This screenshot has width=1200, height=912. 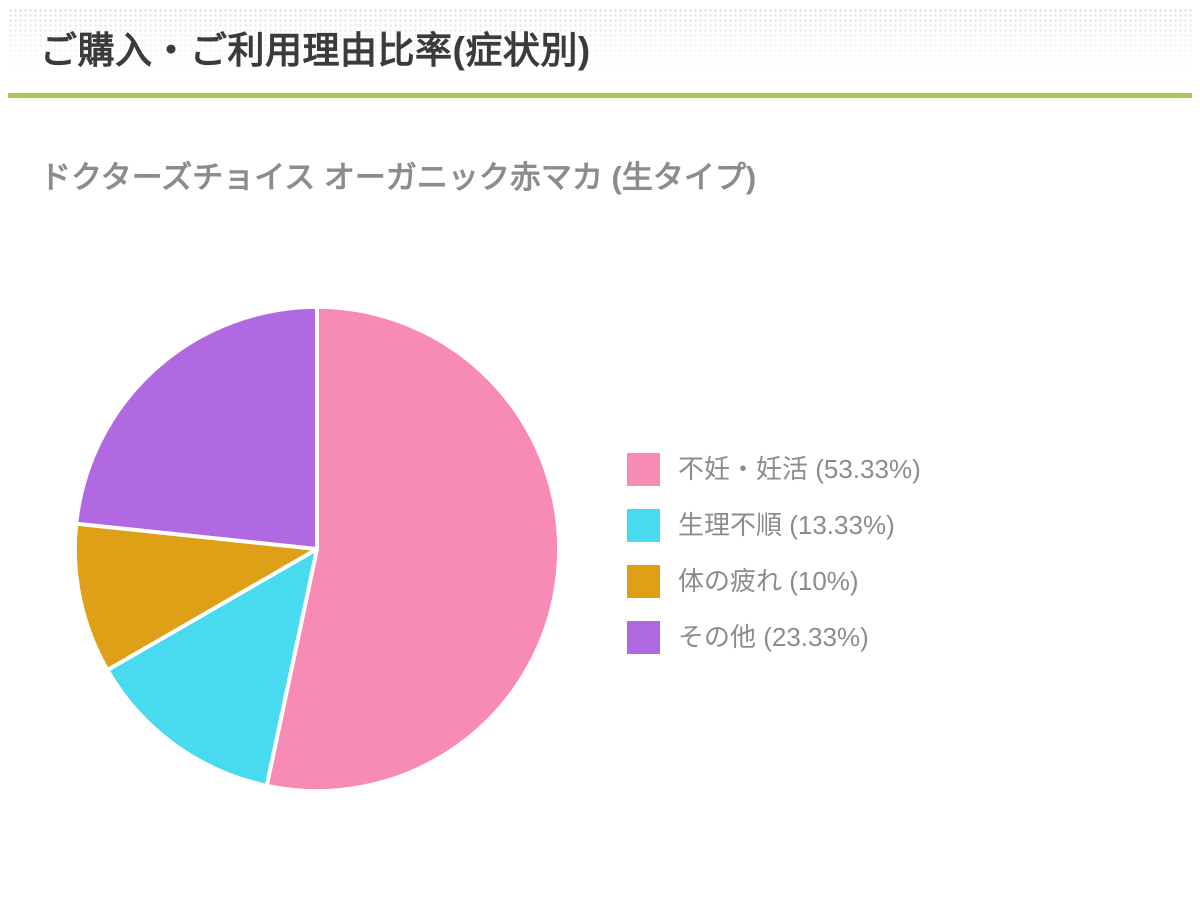 What do you see at coordinates (398, 177) in the screenshot?
I see `chart-title: ドクターズチョイス オーガニック赤マカ (生タイプ)` at bounding box center [398, 177].